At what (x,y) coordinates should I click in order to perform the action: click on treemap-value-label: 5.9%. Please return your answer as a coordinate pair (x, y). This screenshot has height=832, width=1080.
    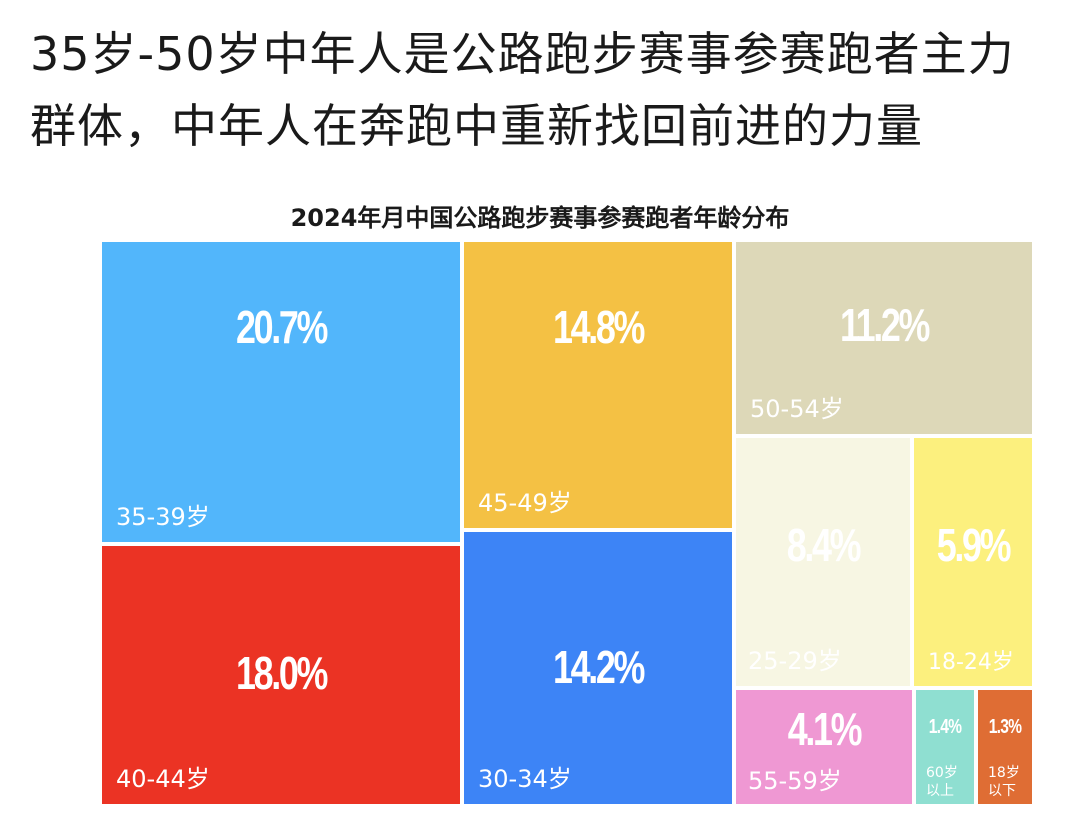
    Looking at the image, I should click on (974, 545).